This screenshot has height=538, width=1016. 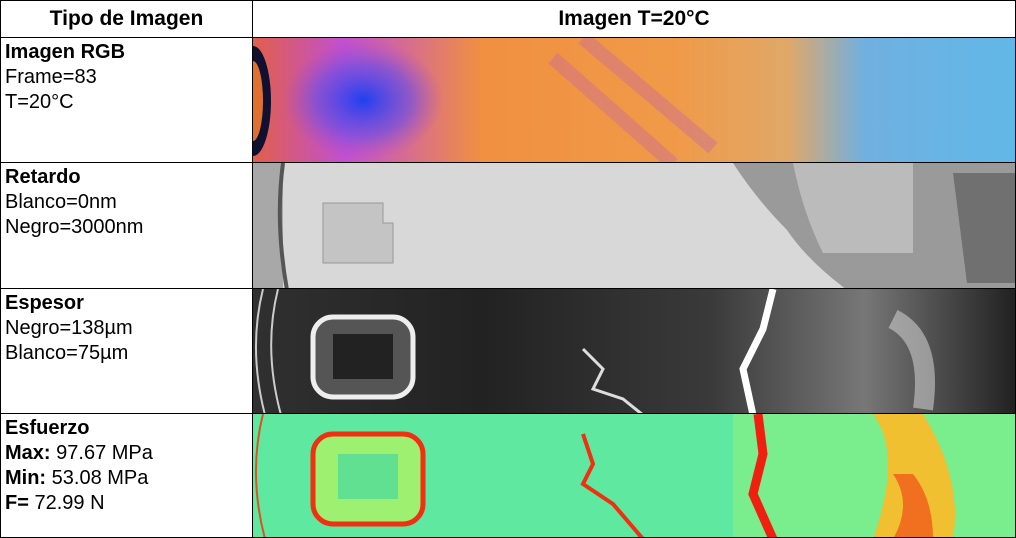 What do you see at coordinates (69, 328) in the screenshot?
I see `row-line: Negro=138µm` at bounding box center [69, 328].